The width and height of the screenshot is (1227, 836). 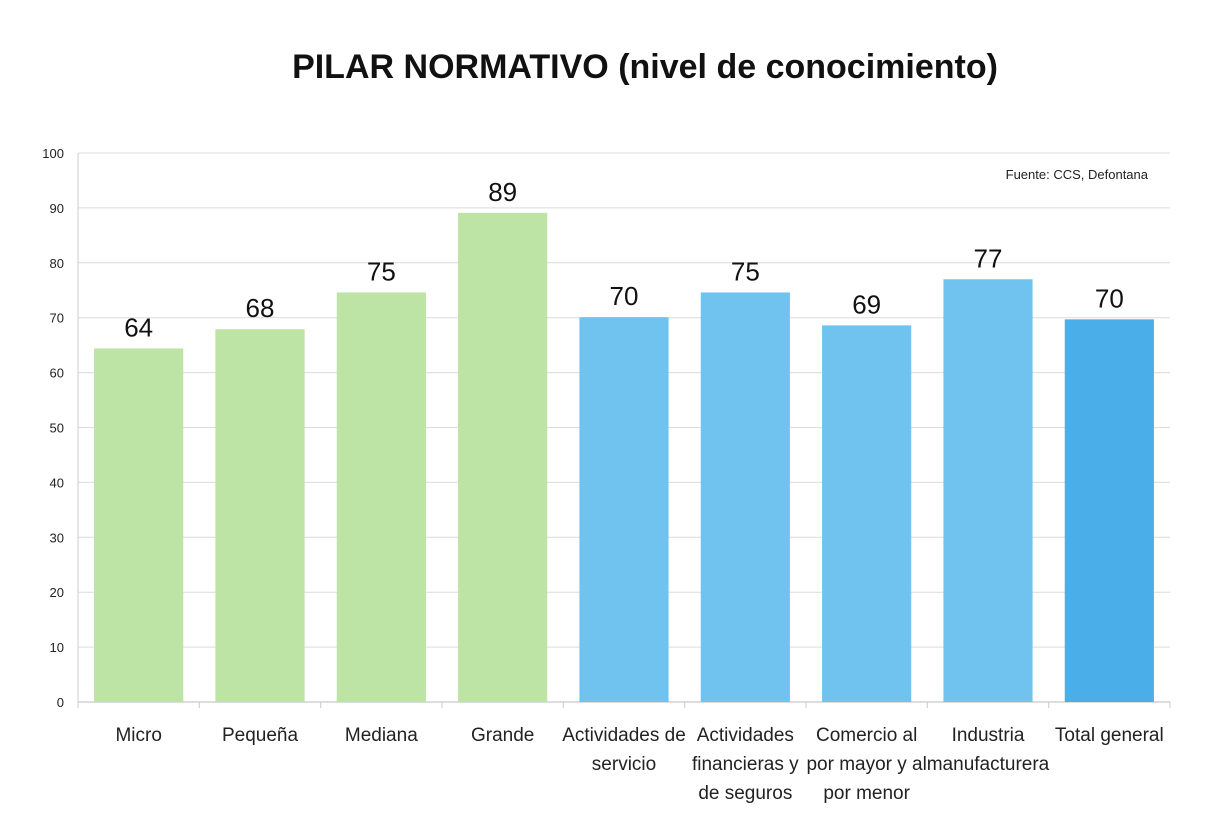 What do you see at coordinates (60, 702) in the screenshot?
I see `y-tick-label: 0` at bounding box center [60, 702].